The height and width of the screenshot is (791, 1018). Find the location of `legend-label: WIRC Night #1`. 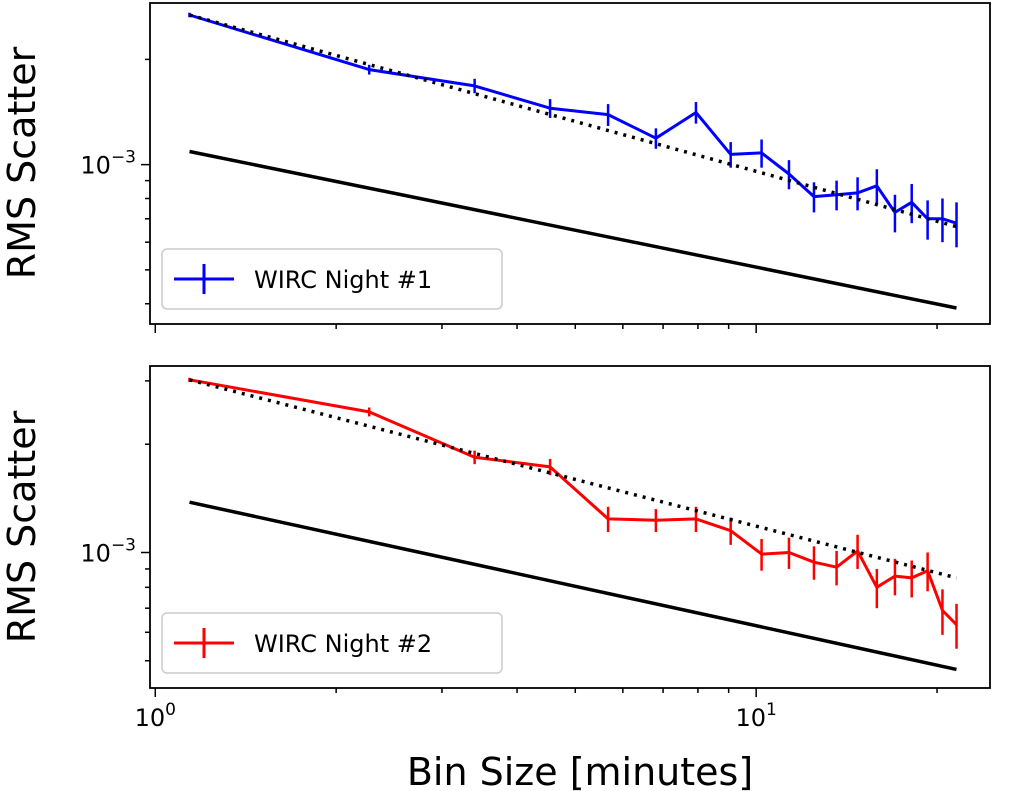

legend-label: WIRC Night #1 is located at coordinates (343, 280).